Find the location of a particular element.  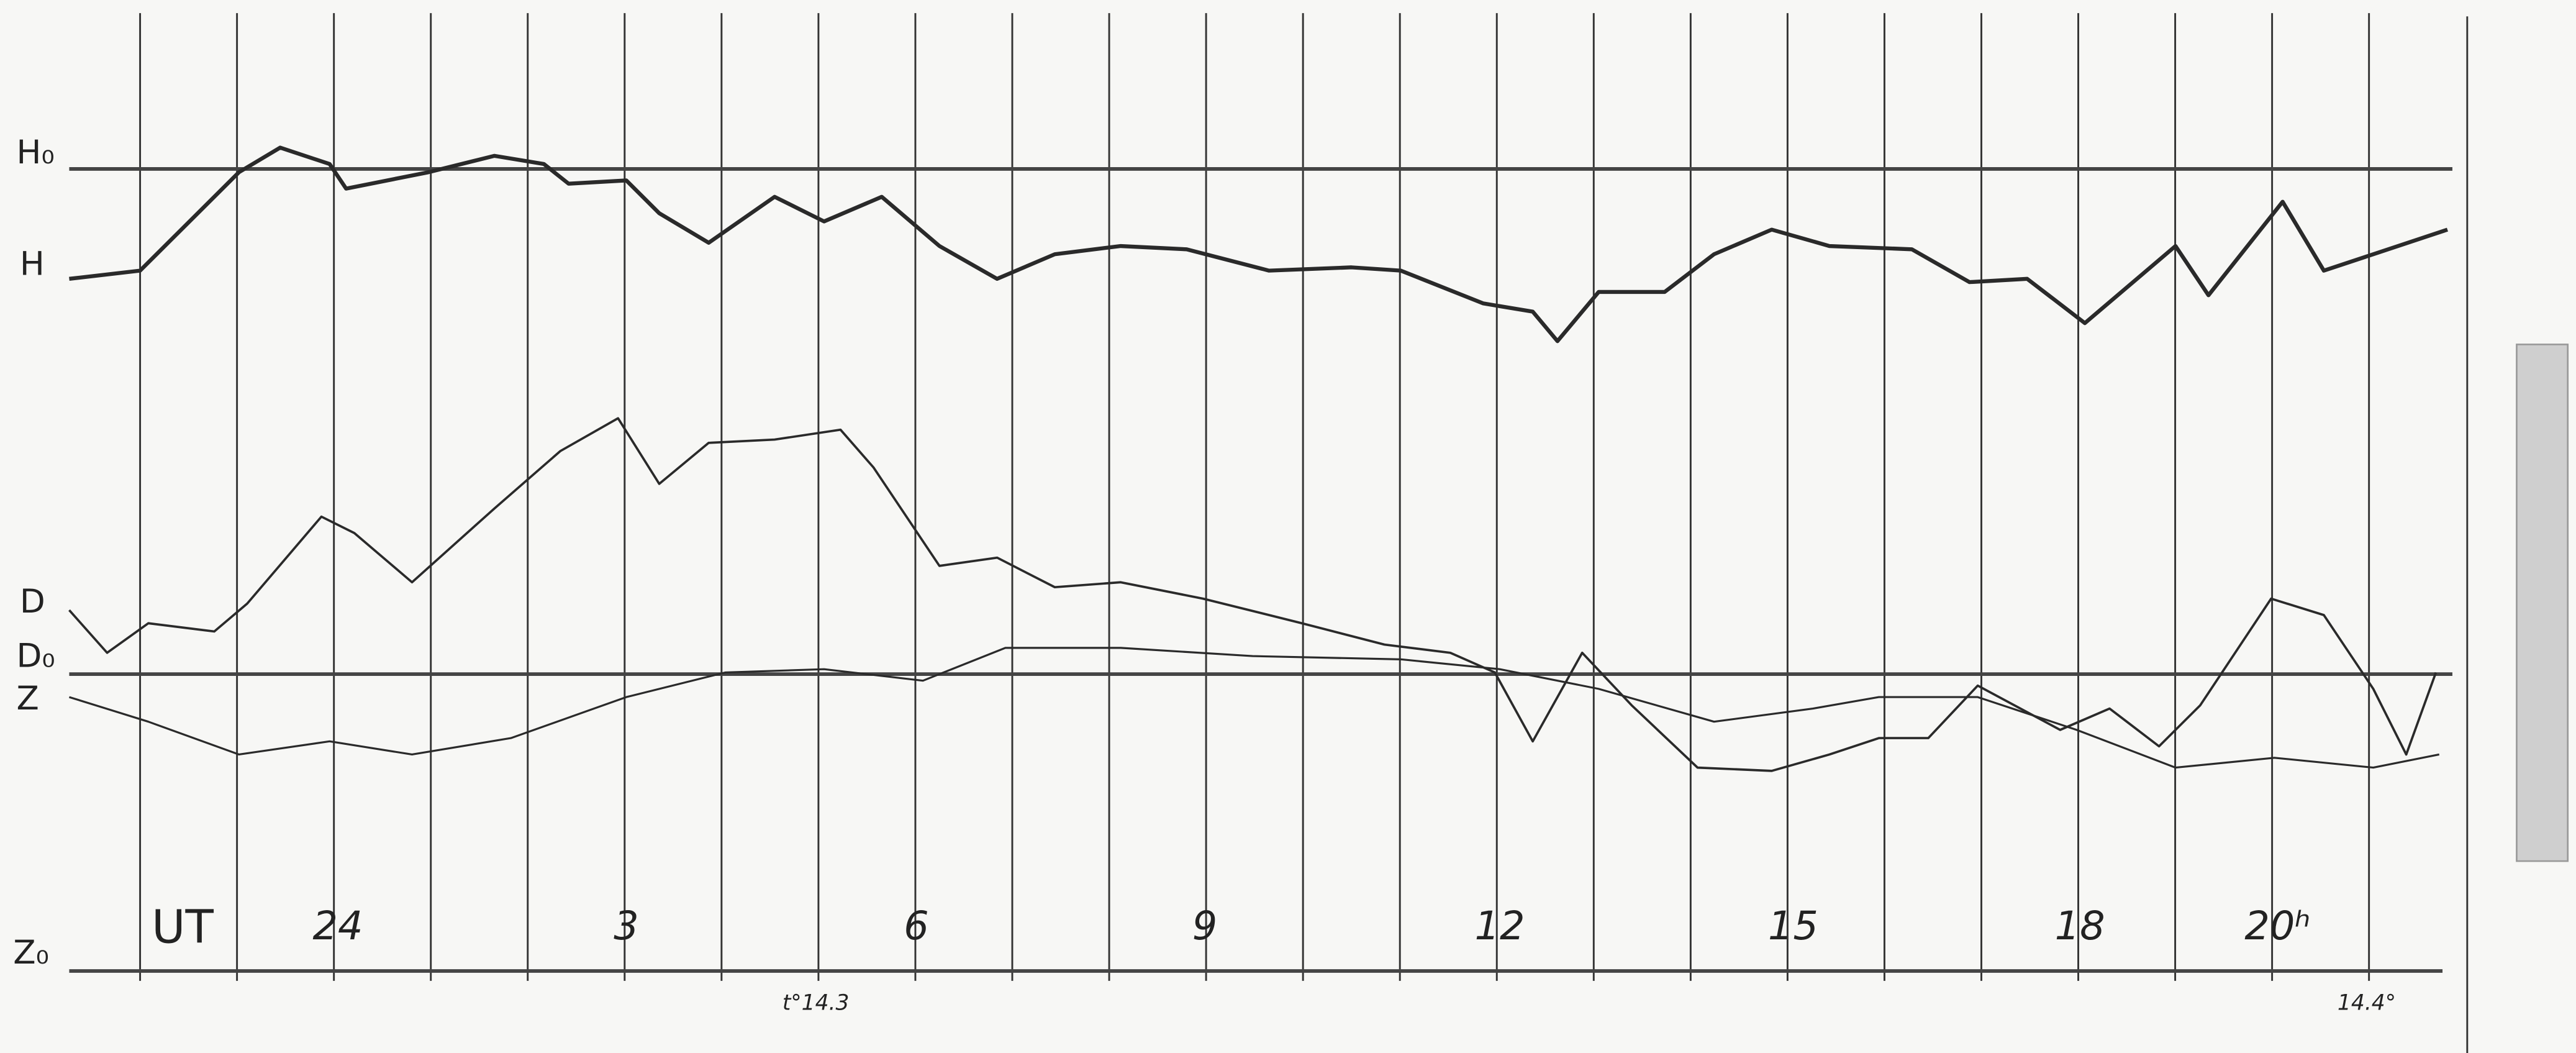

h-label: H is located at coordinates (32, 264).